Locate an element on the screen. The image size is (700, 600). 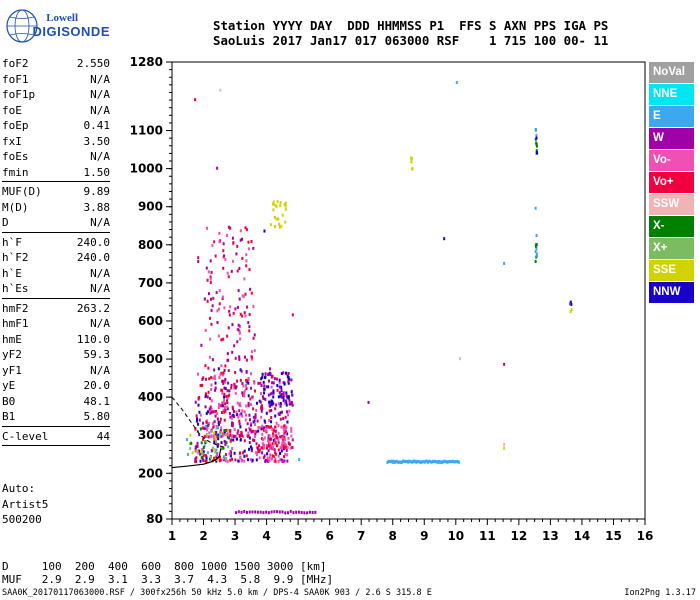
legend-item: SSE is located at coordinates (671, 270).